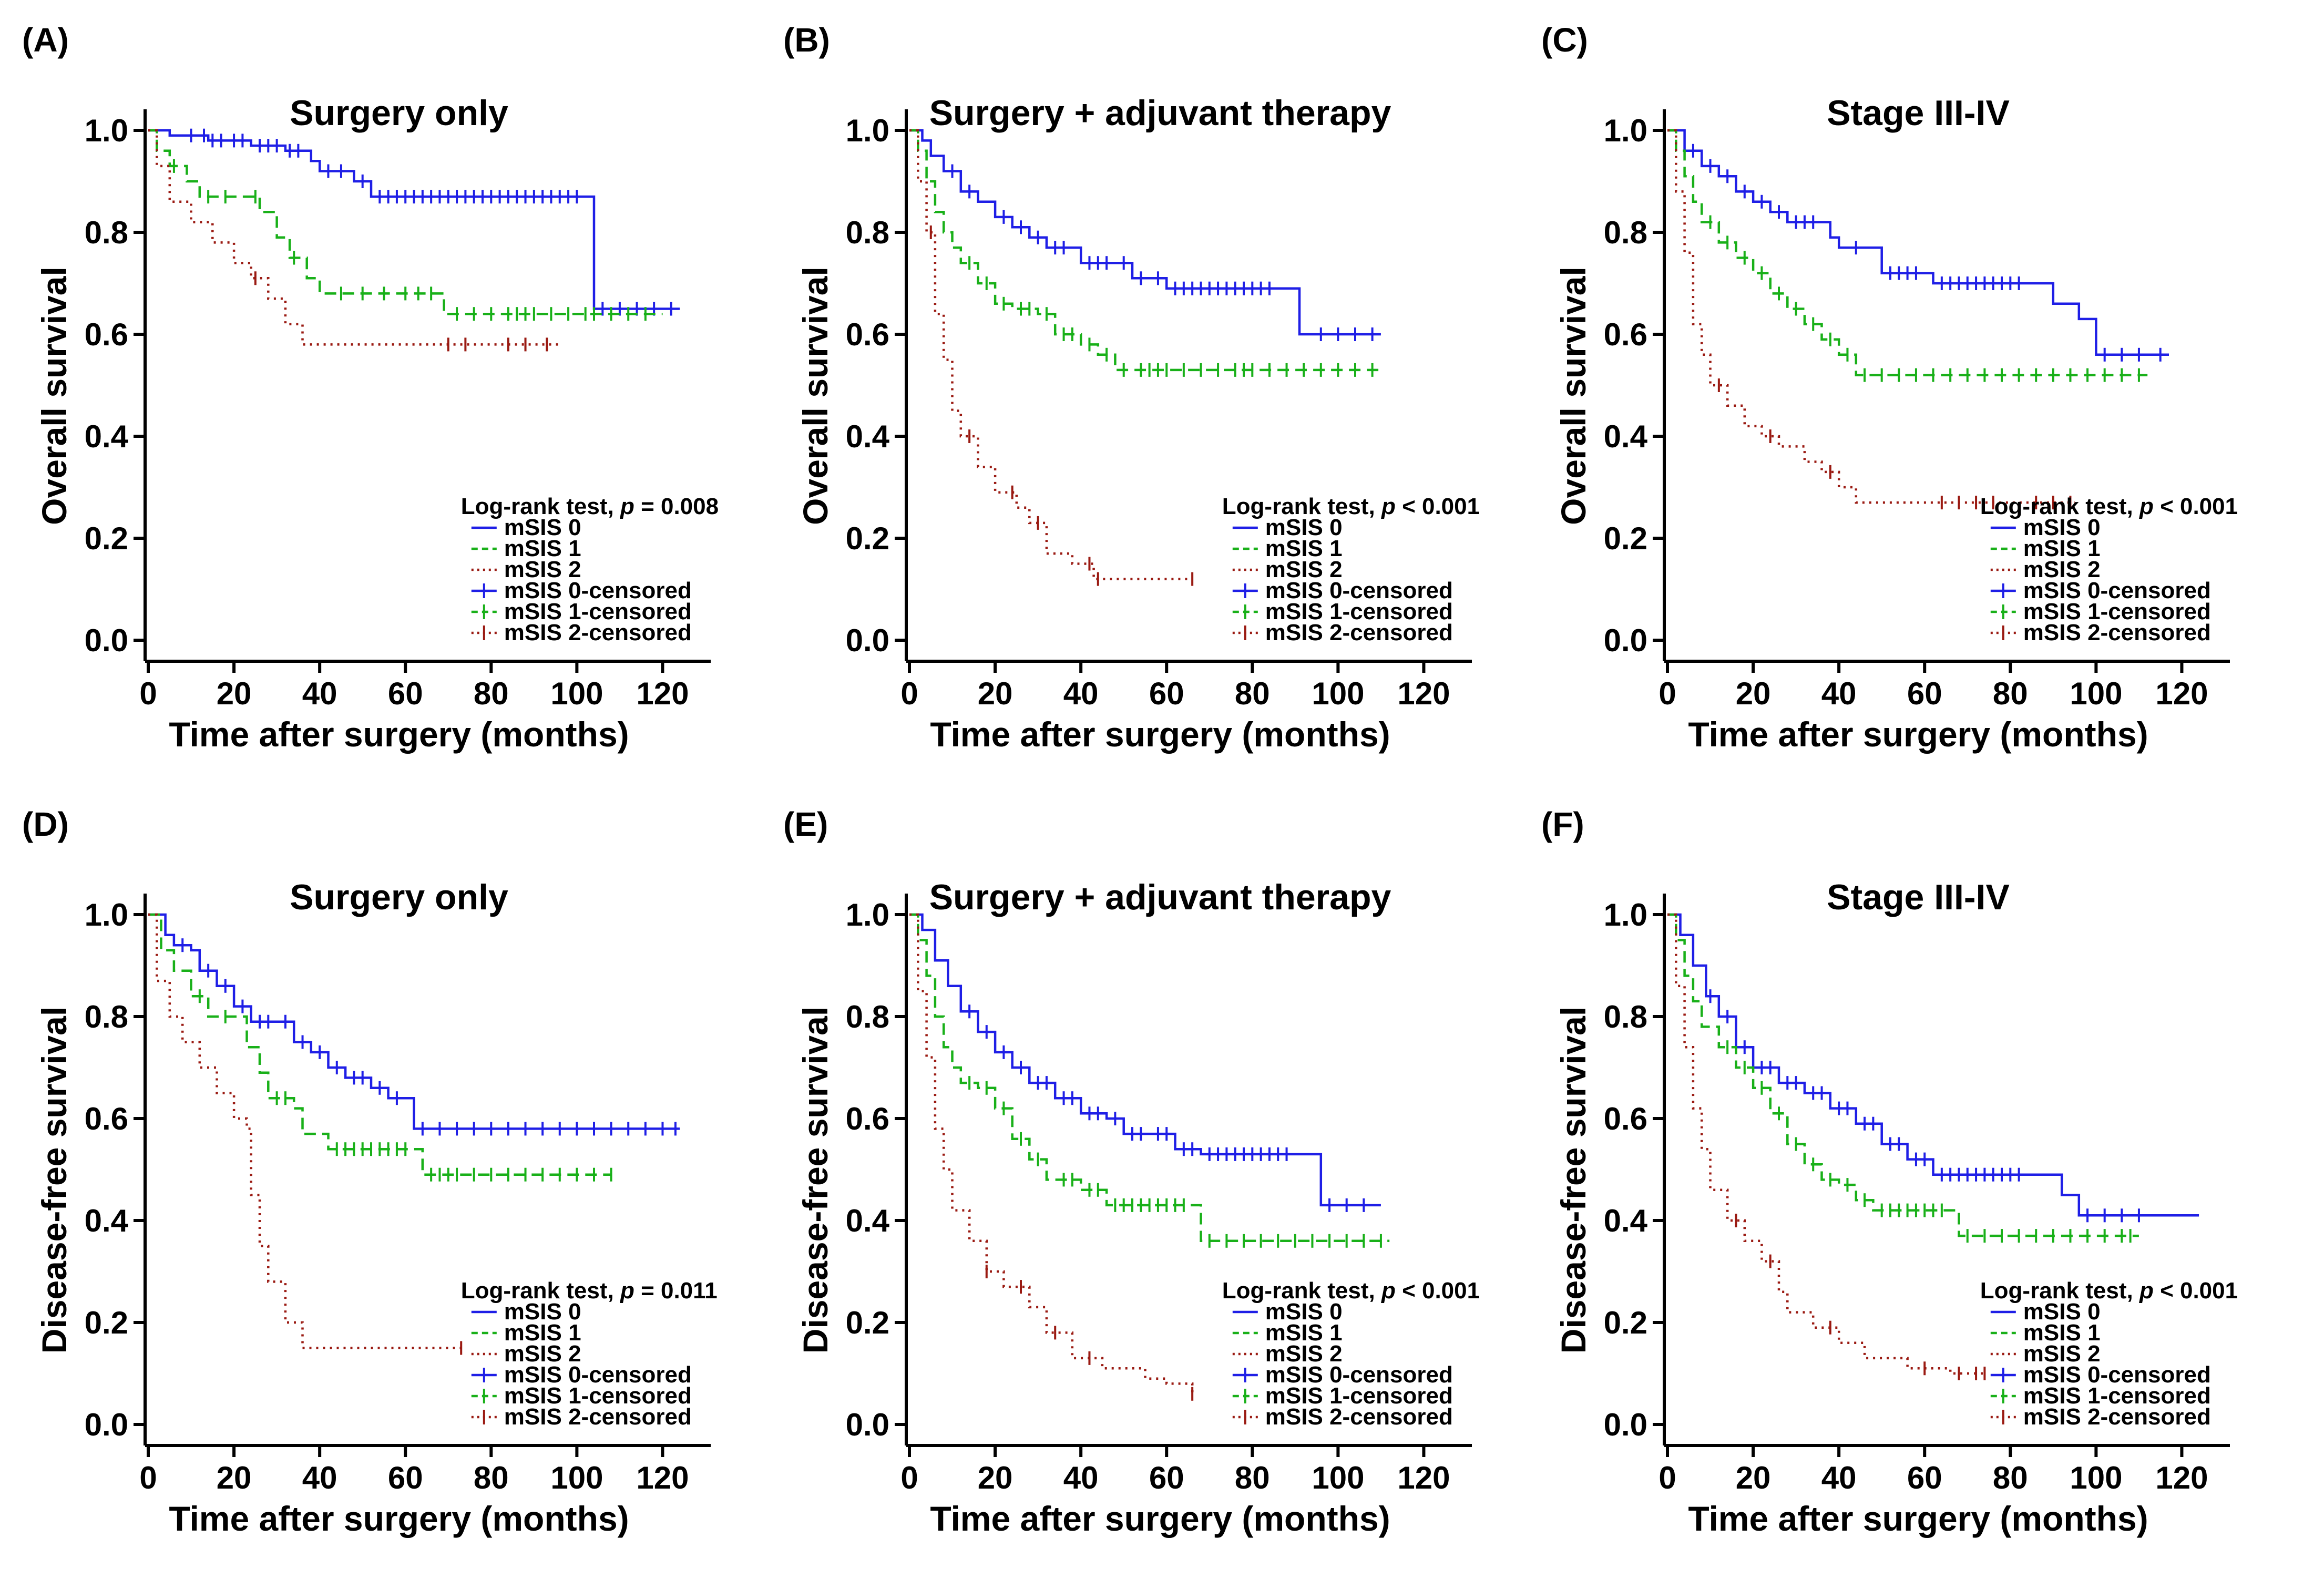 This screenshot has height=1569, width=2324. I want to click on panel-label: (B), so click(806, 40).